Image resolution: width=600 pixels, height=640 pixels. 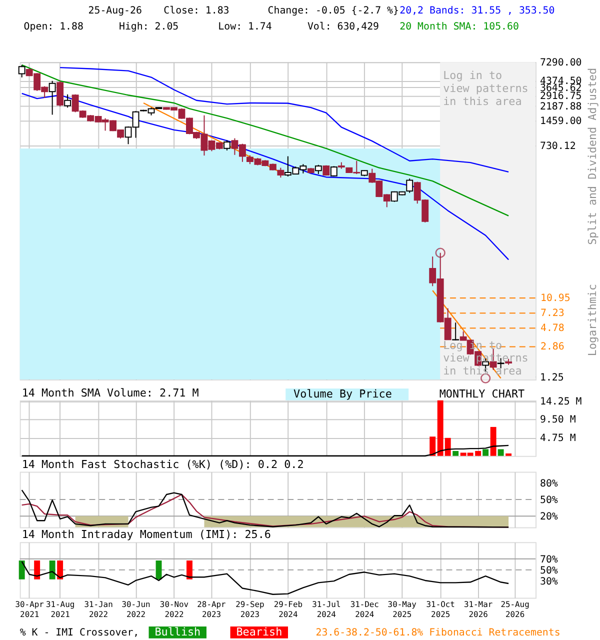 I want to click on y-tick-label: 80%, so click(x=549, y=484).